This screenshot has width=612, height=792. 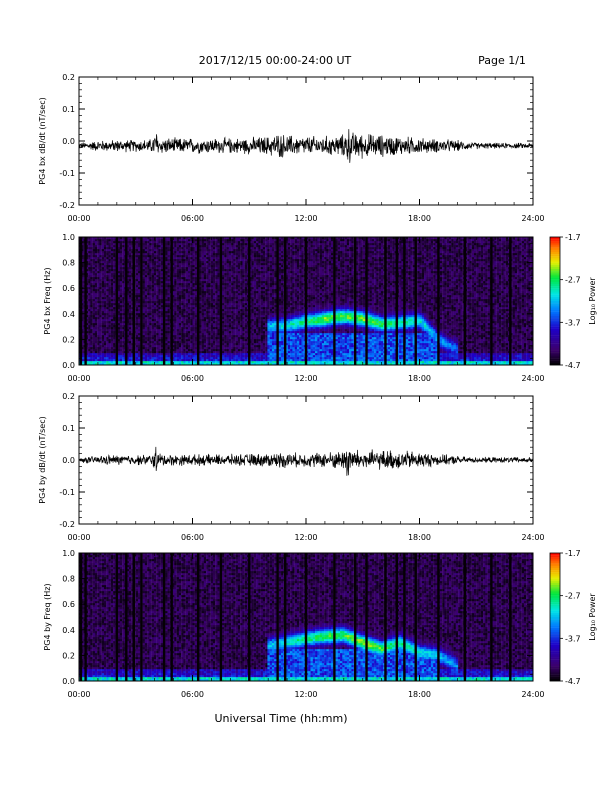 What do you see at coordinates (78, 218) in the screenshot?
I see `x-tick-label: 00:00` at bounding box center [78, 218].